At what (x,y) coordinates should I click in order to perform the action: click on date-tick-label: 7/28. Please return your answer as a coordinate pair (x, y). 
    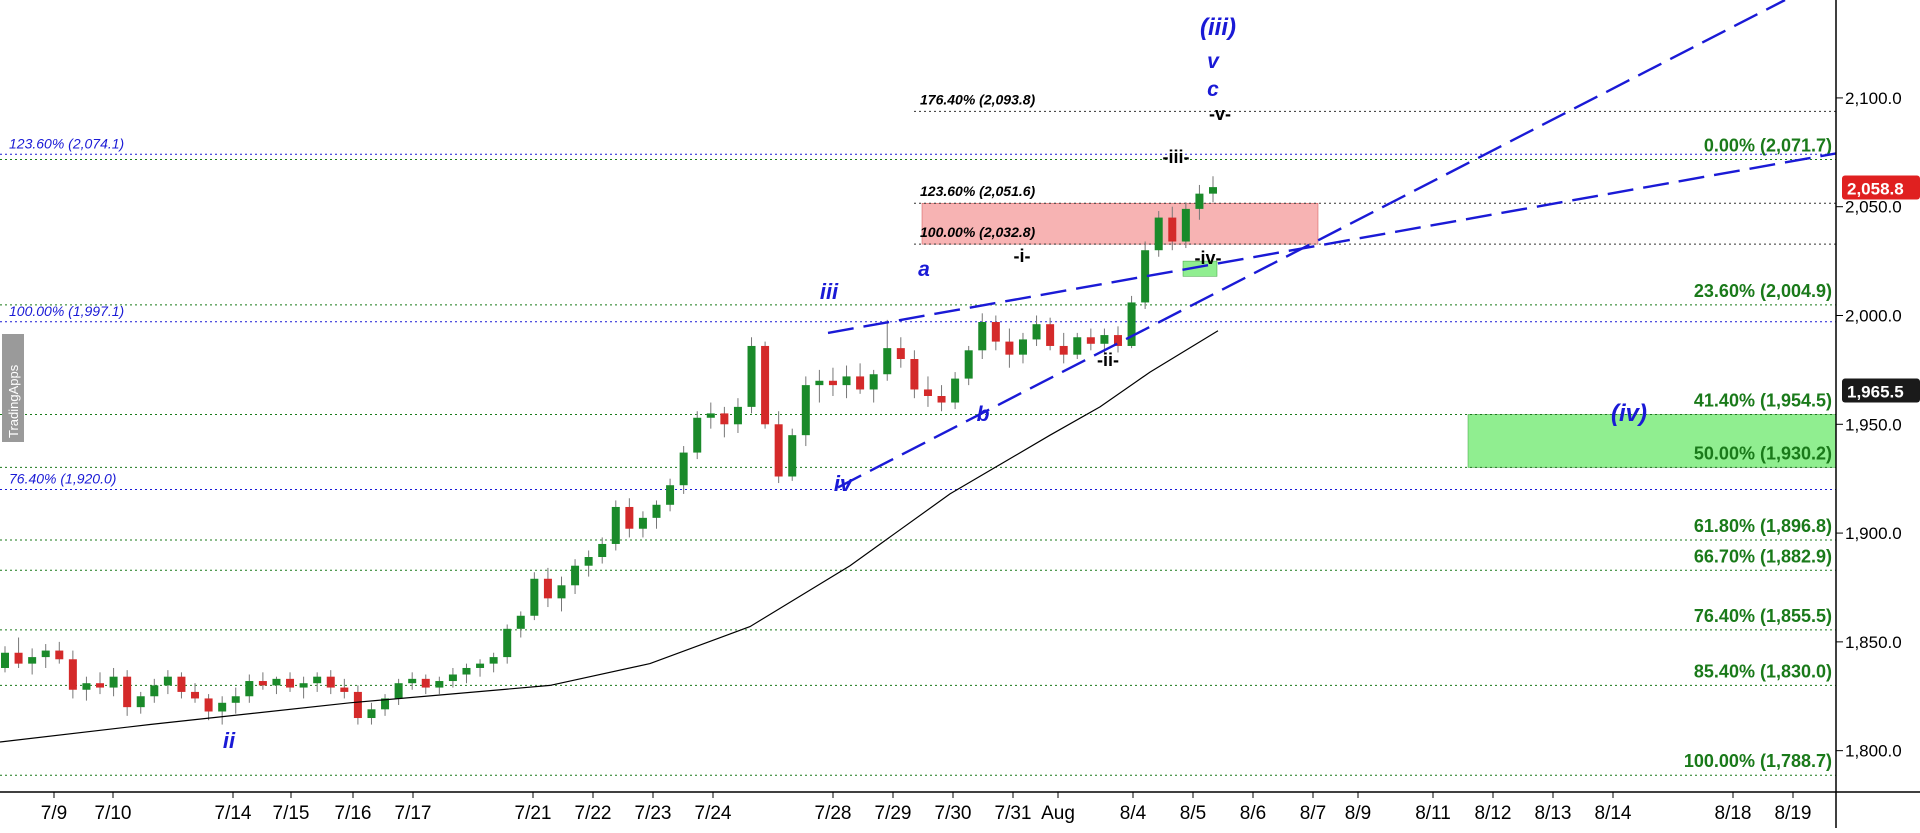
    Looking at the image, I should click on (833, 813).